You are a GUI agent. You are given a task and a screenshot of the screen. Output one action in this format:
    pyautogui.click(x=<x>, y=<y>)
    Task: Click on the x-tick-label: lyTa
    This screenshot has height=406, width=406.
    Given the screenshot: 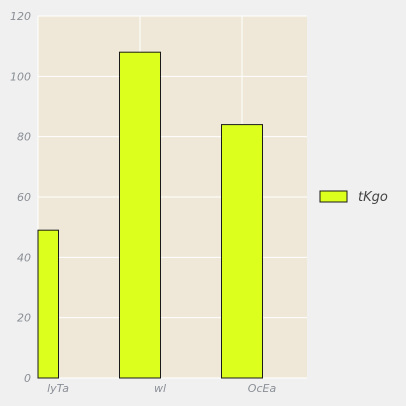 What is the action you would take?
    pyautogui.click(x=58, y=388)
    